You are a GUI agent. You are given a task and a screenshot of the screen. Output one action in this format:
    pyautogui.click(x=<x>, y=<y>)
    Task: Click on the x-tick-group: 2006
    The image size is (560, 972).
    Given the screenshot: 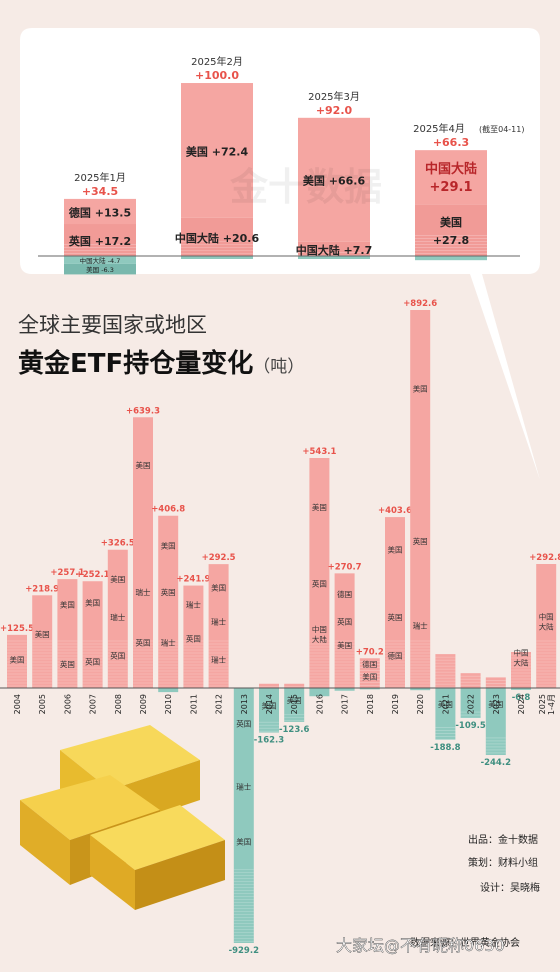 What is the action you would take?
    pyautogui.click(x=67, y=704)
    